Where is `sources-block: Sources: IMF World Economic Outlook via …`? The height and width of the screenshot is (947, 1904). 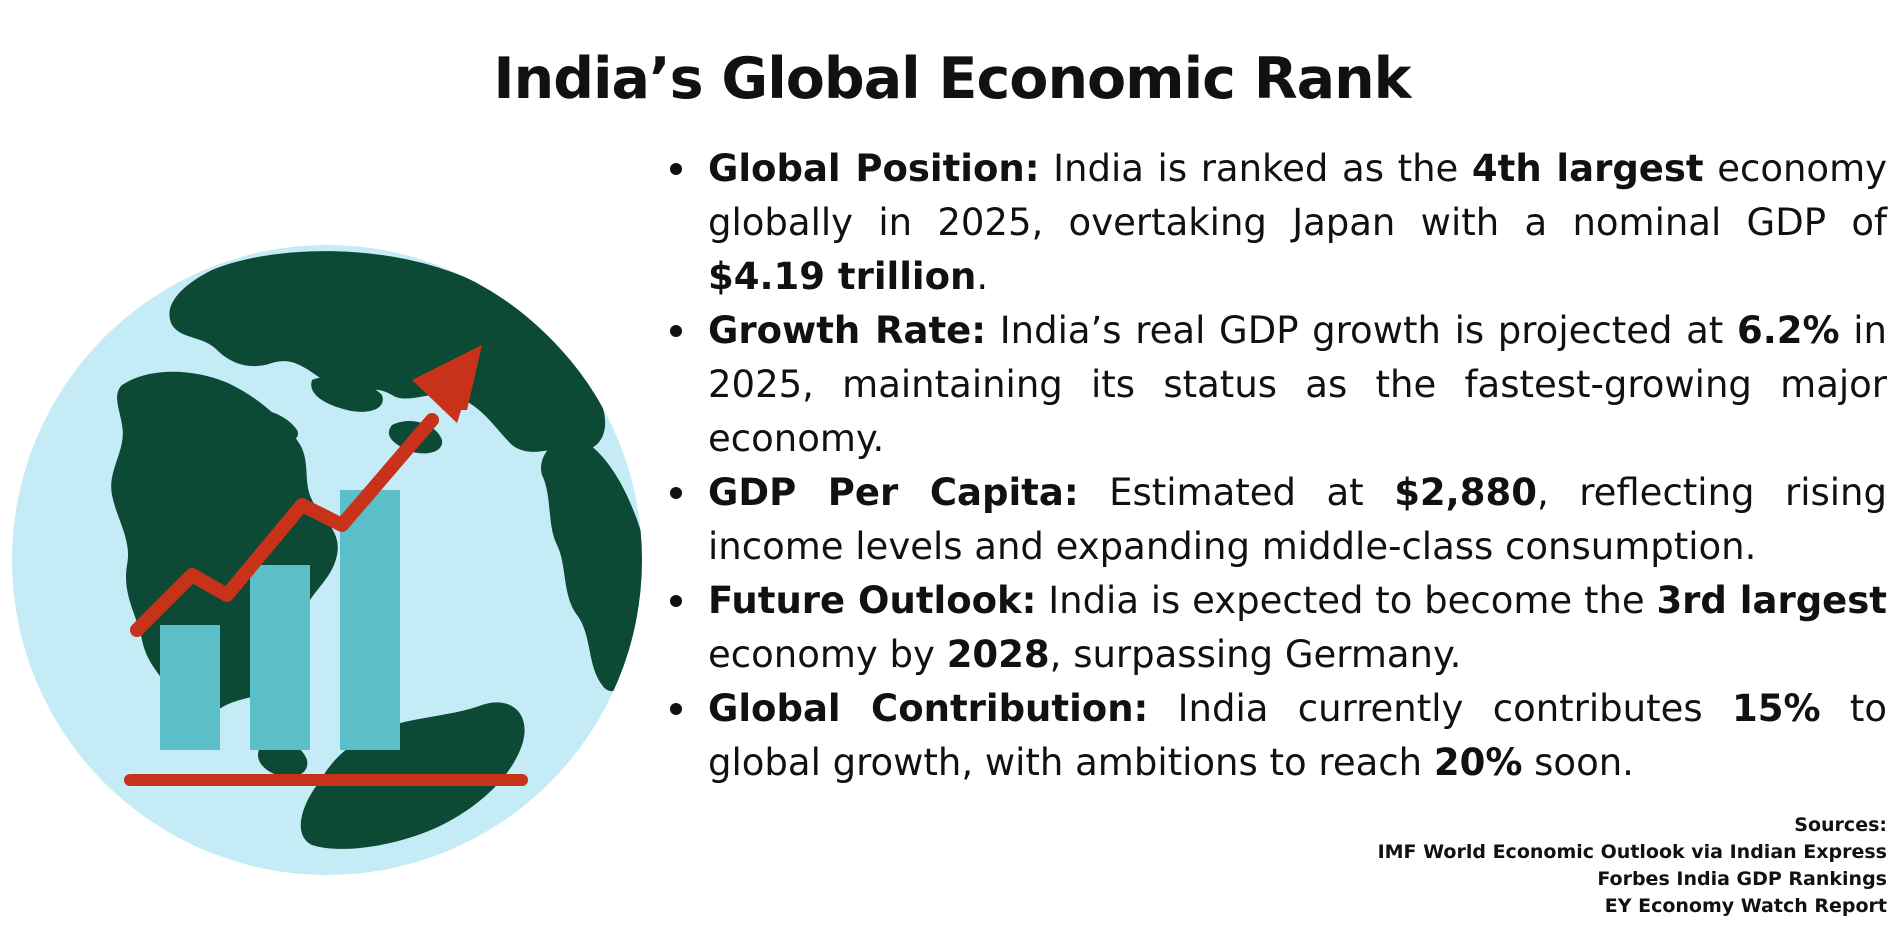
sources-block: Sources: IMF World Economic Outlook via … is located at coordinates (1632, 866).